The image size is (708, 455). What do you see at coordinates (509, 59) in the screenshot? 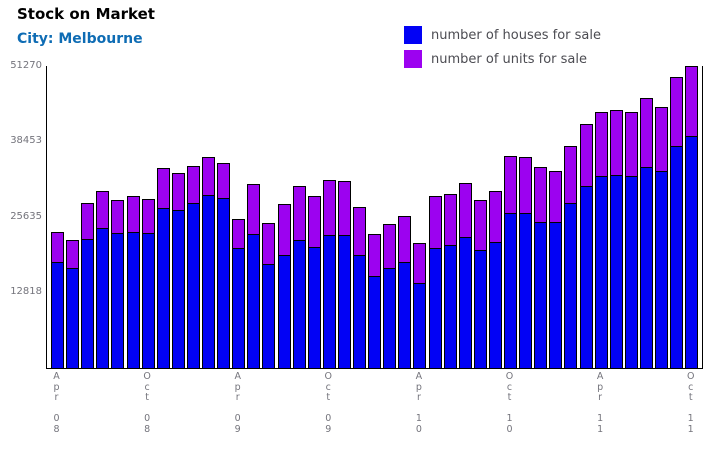
I see `legend-label-units: number of units for sale` at bounding box center [509, 59].